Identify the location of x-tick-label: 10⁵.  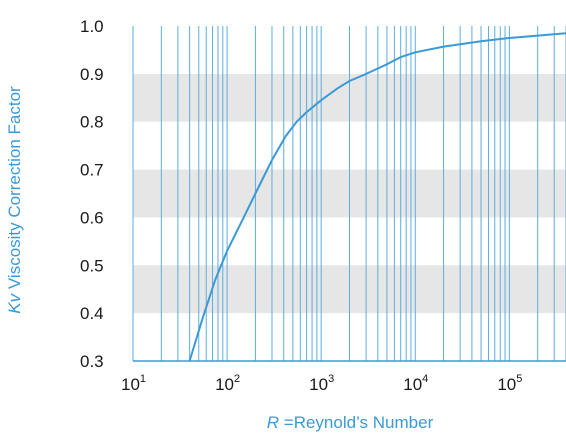
(509, 383).